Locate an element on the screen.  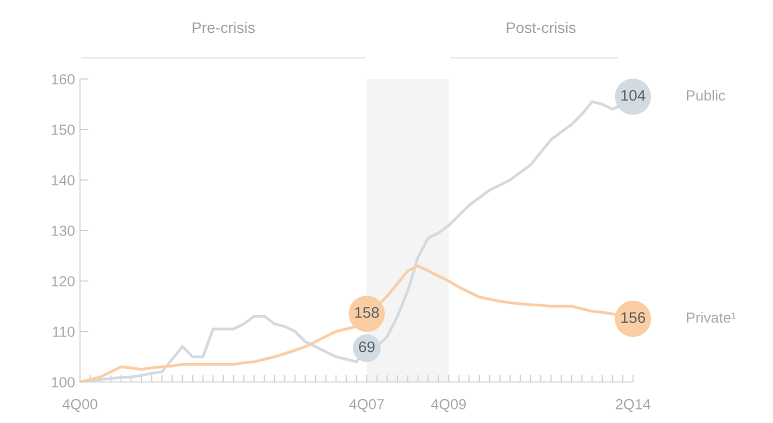
y-tick-label: 110 is located at coordinates (63, 331).